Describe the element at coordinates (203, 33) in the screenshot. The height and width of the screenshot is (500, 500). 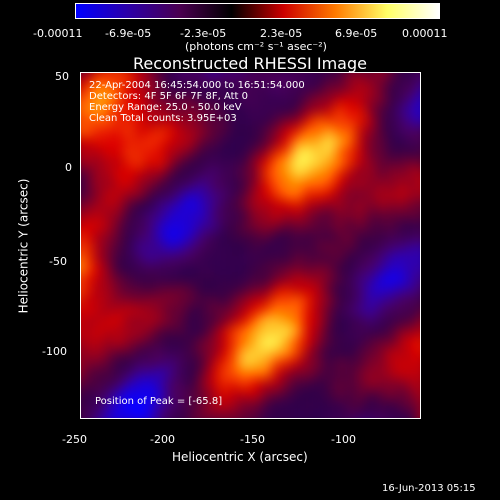
I see `colorbar-tick-label: -2.3e-05` at that location.